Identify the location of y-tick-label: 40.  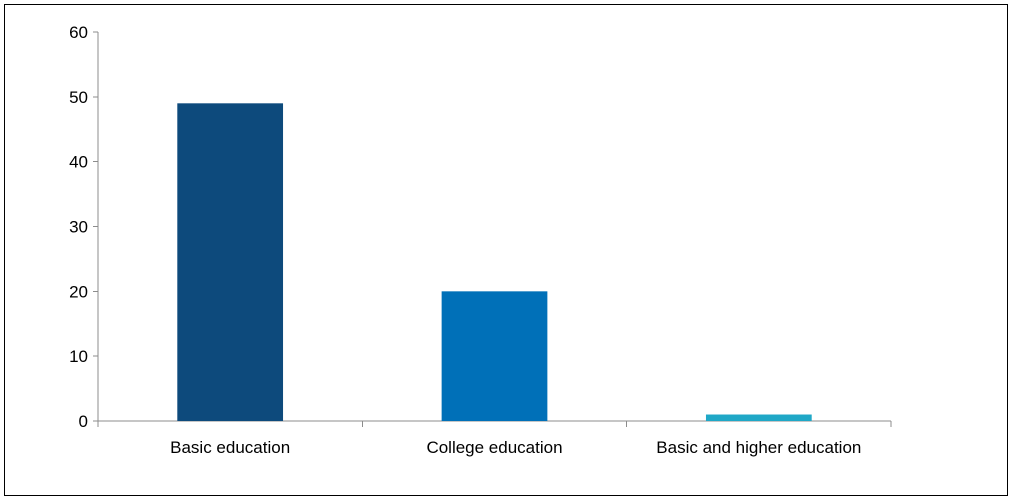
(78, 162).